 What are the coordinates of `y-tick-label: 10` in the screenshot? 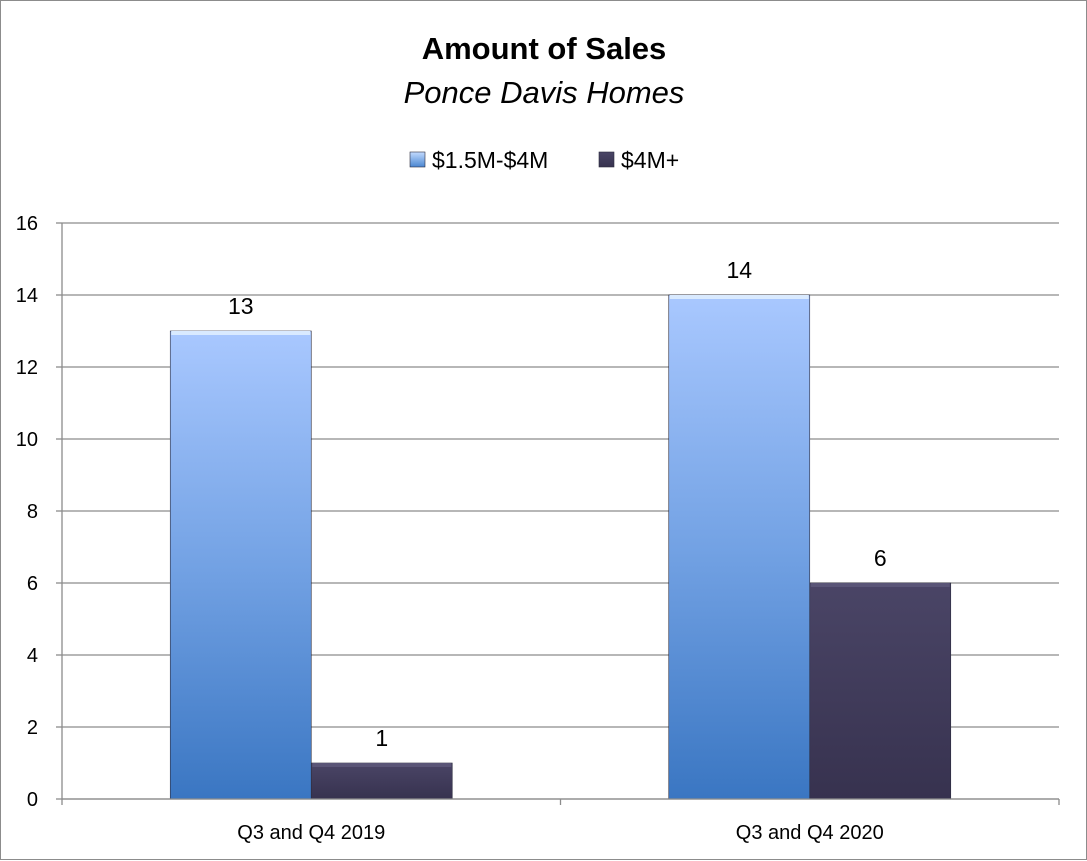 It's located at (27, 440).